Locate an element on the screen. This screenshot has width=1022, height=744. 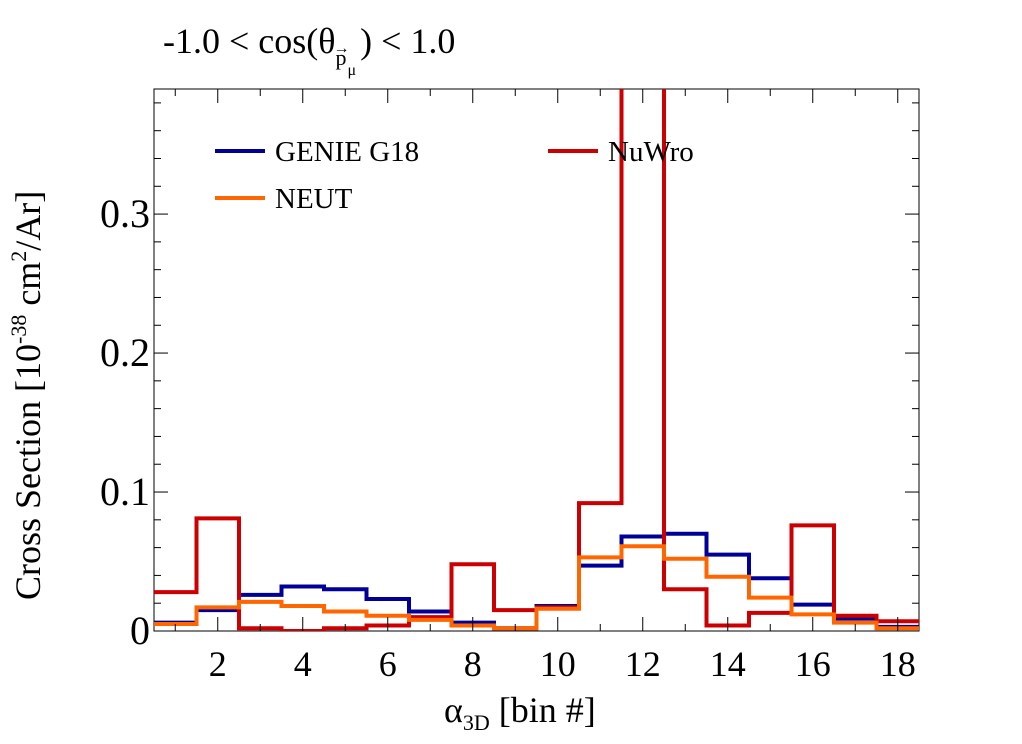
legend: GENIE G18 NuWro NEUT is located at coordinates (454, 175).